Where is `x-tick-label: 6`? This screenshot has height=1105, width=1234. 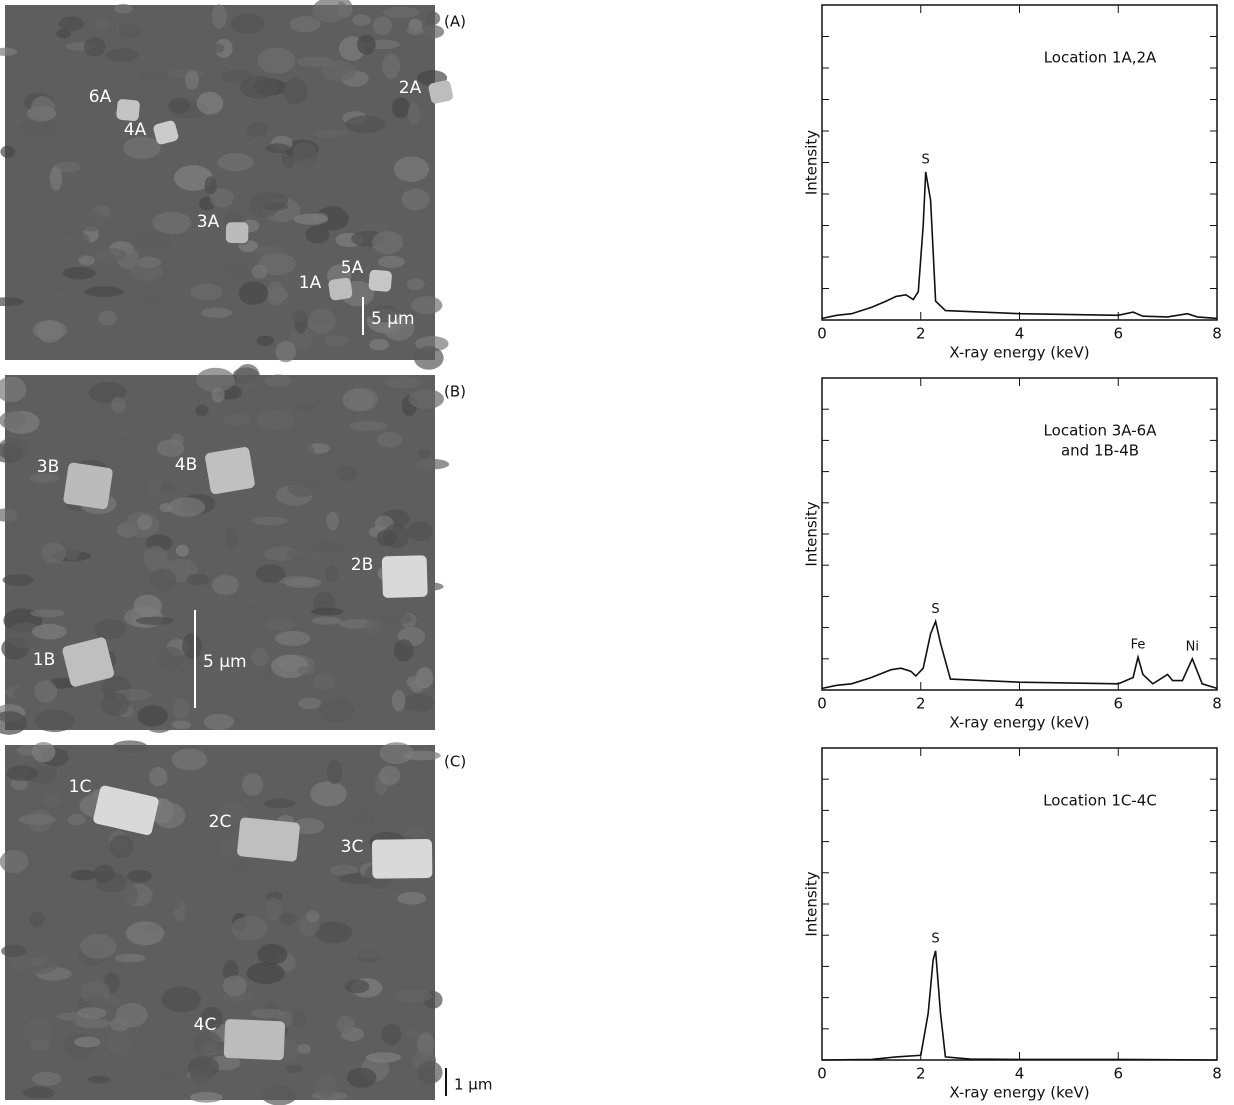
x-tick-label: 6 is located at coordinates (1118, 1074).